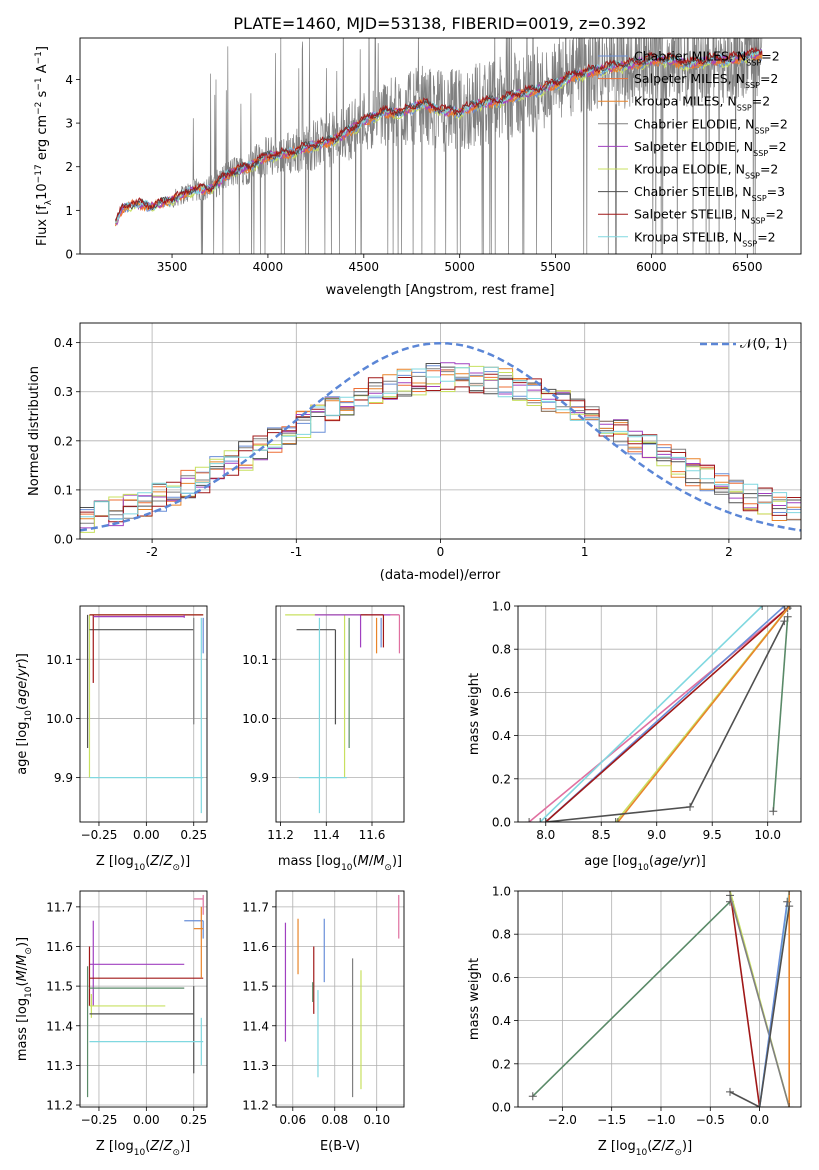 This screenshot has width=819, height=1170. Describe the element at coordinates (562, 1120) in the screenshot. I see `x-tick-label: −2.0` at that location.